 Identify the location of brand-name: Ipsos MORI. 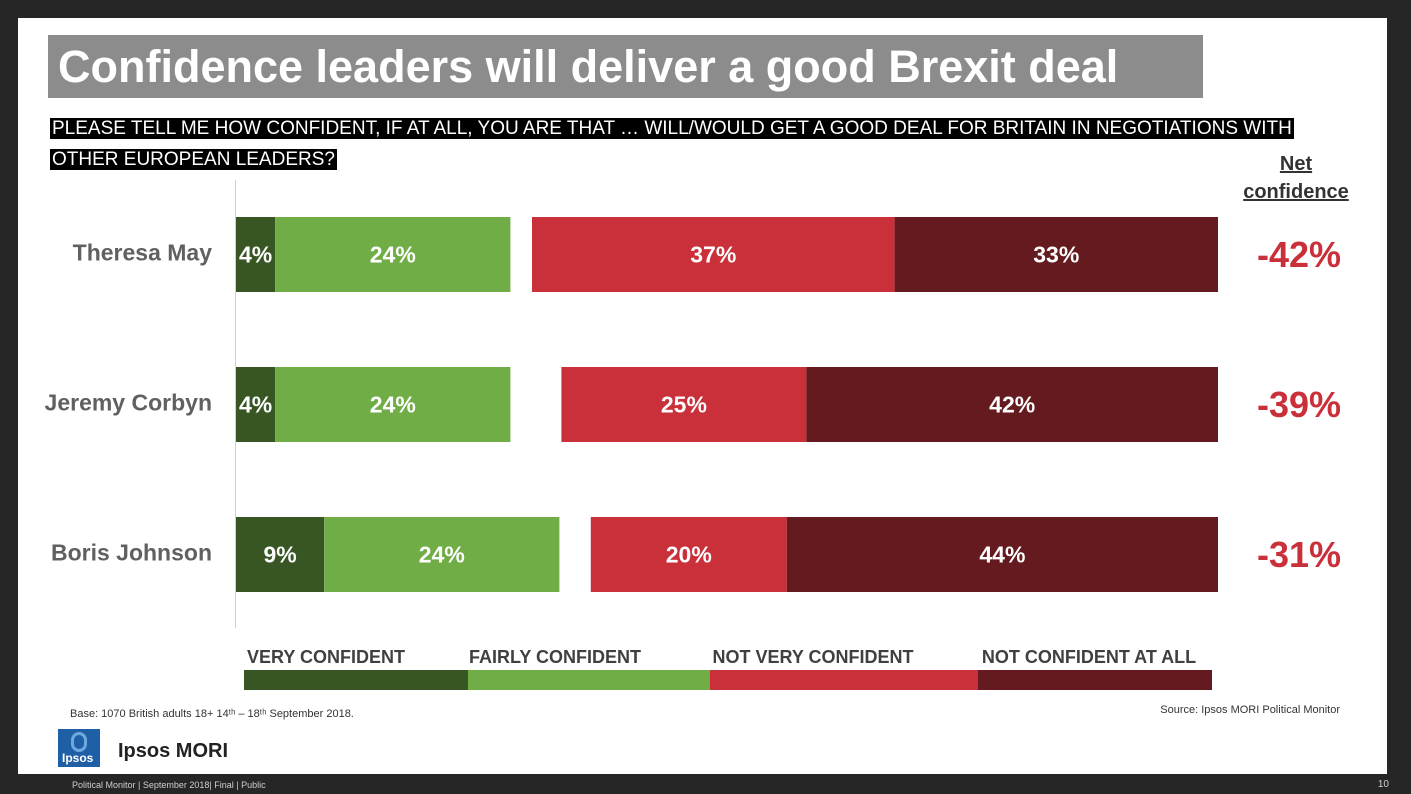
(173, 751).